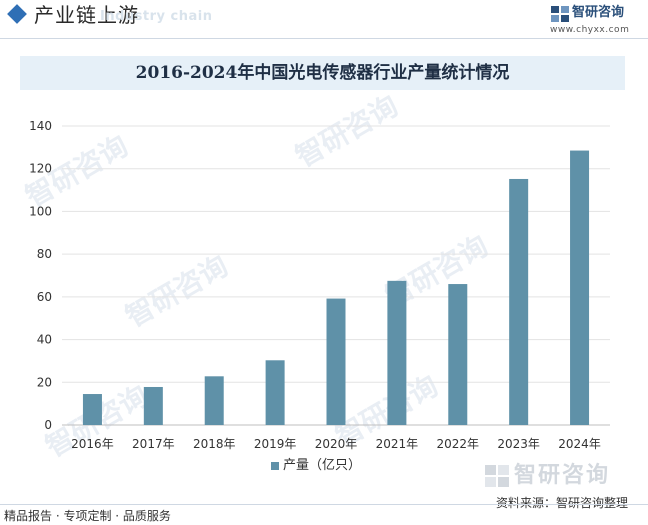 The width and height of the screenshot is (648, 525). Describe the element at coordinates (40, 211) in the screenshot. I see `y-tick-label: 100` at that location.